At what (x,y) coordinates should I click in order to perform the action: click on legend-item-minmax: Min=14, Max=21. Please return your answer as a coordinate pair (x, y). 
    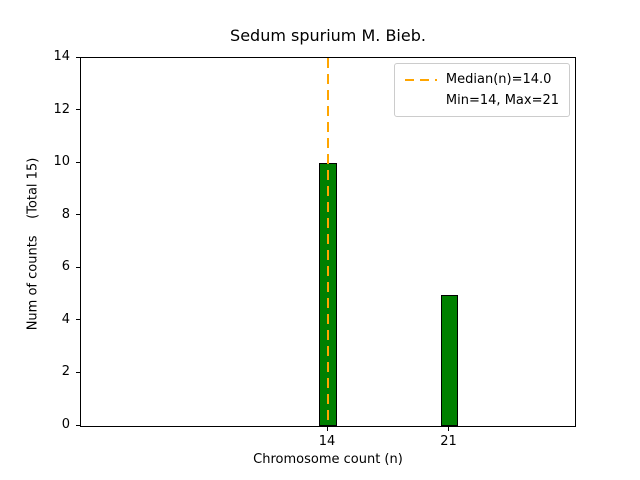
    Looking at the image, I should click on (482, 100).